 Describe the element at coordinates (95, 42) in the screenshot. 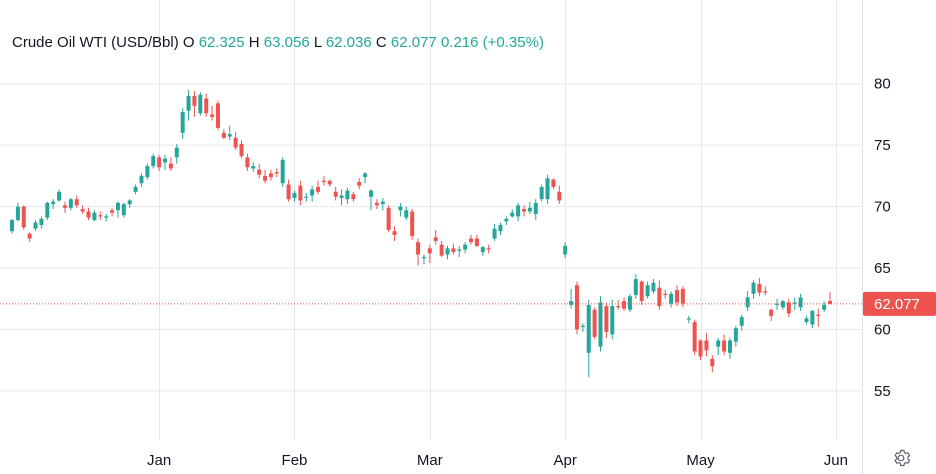

I see `symbol-name: Crude Oil WTI (USD/Bbl)` at that location.